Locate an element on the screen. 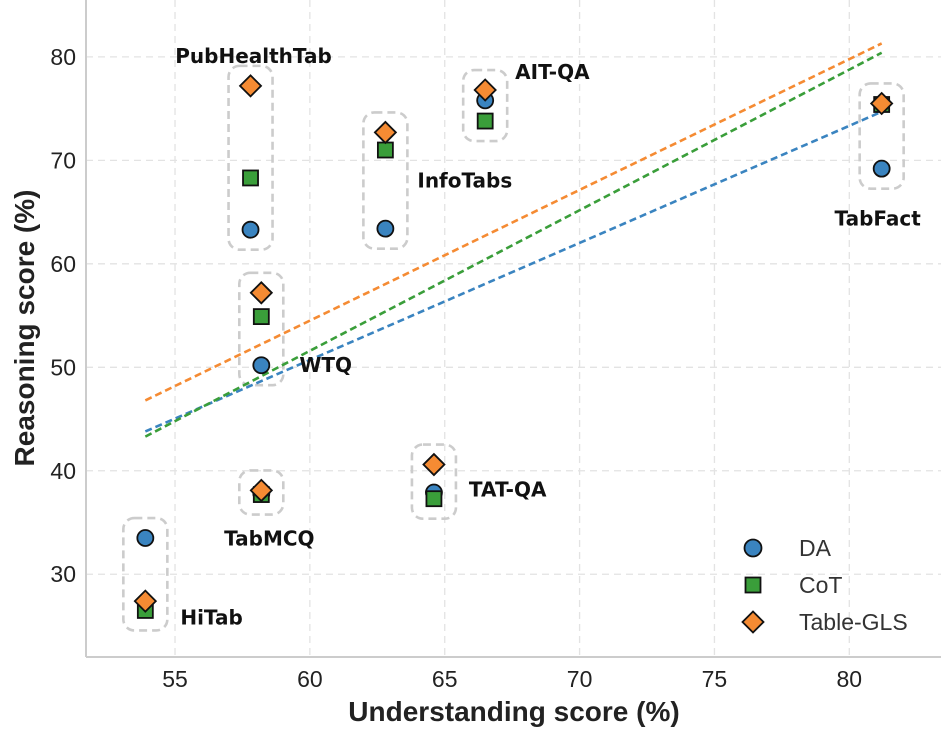 The image size is (947, 733). y-tick-label: 70 is located at coordinates (63, 160).